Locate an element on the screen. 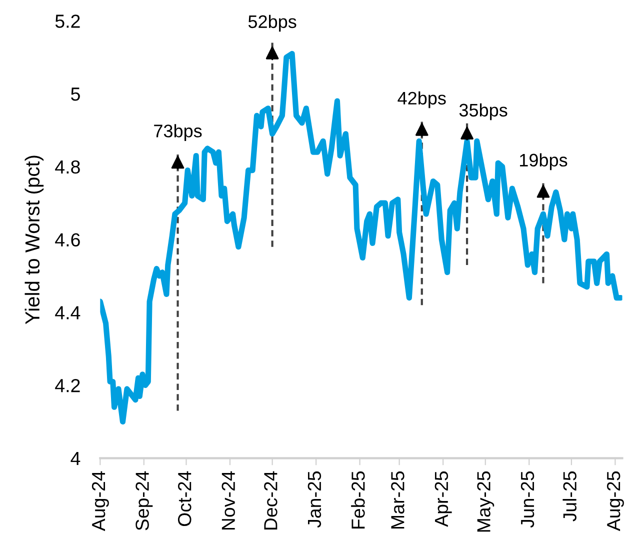 This screenshot has height=550, width=626. y-tick-label: 5 is located at coordinates (75, 94).